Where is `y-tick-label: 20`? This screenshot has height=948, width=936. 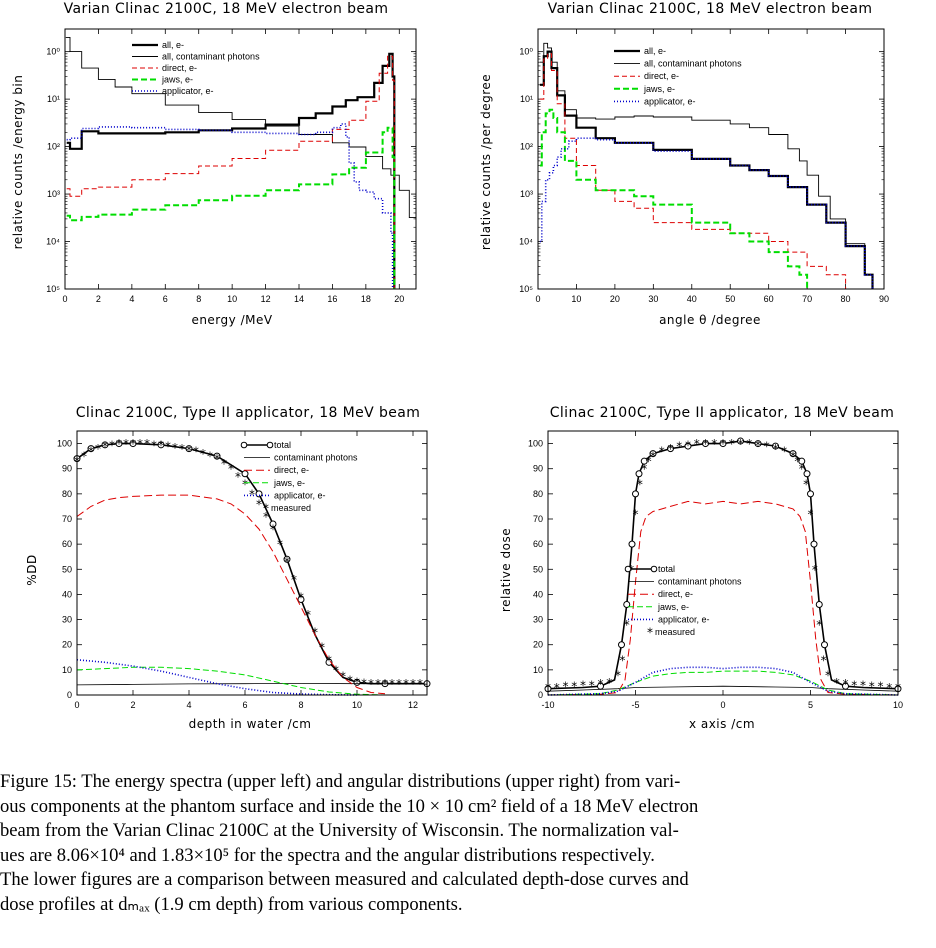
y-tick-label: 20 is located at coordinates (67, 645).